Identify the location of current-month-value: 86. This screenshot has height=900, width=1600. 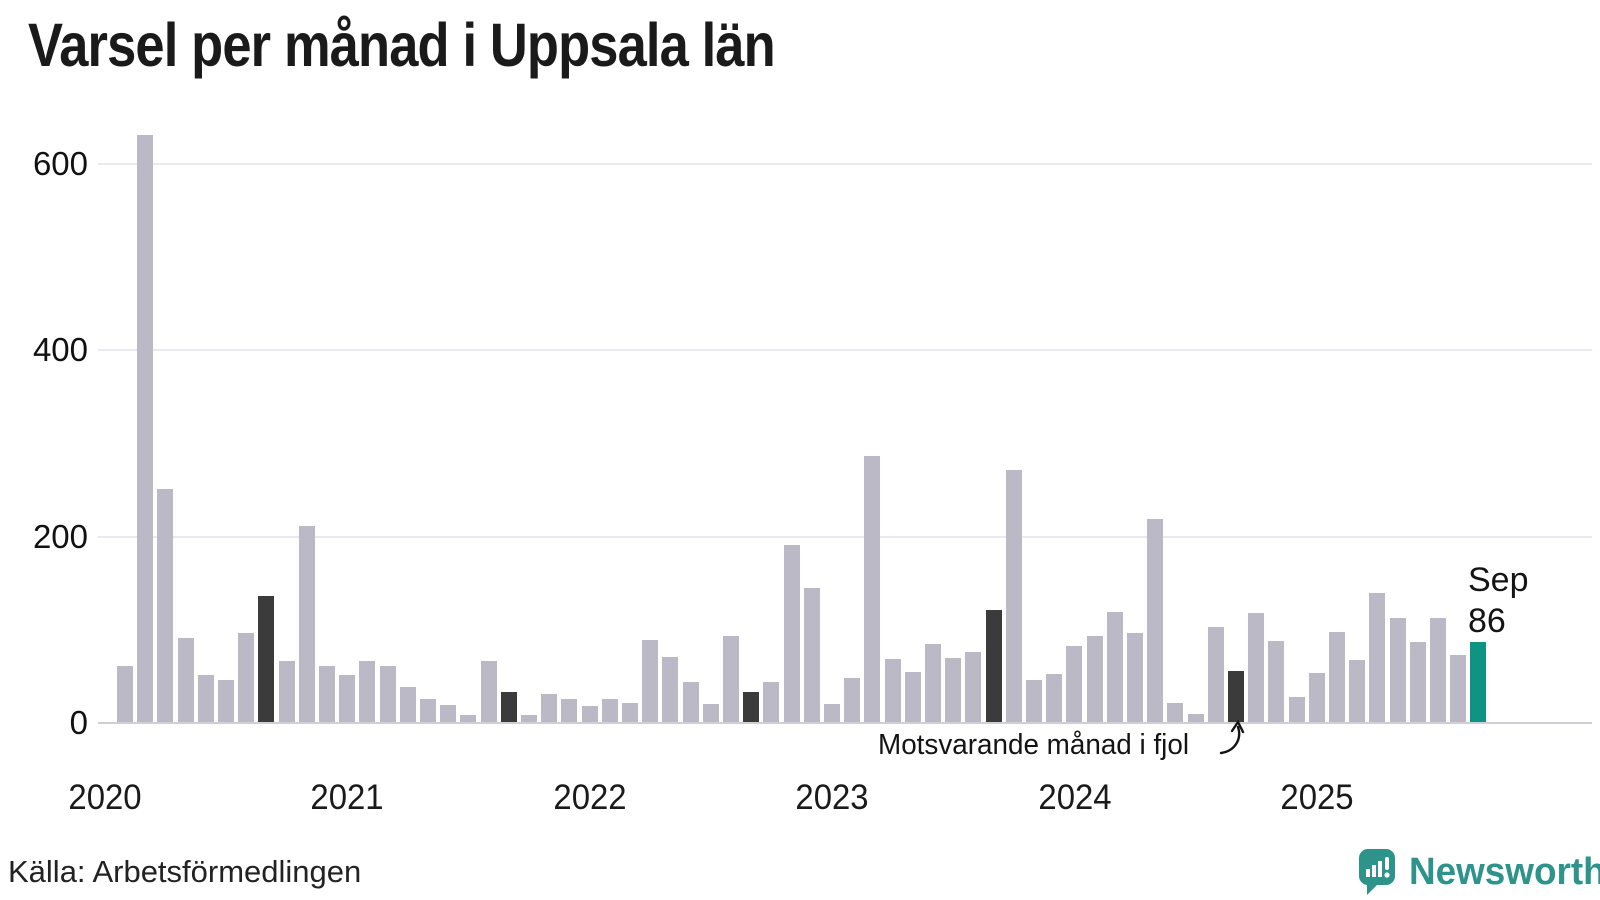
(1487, 621).